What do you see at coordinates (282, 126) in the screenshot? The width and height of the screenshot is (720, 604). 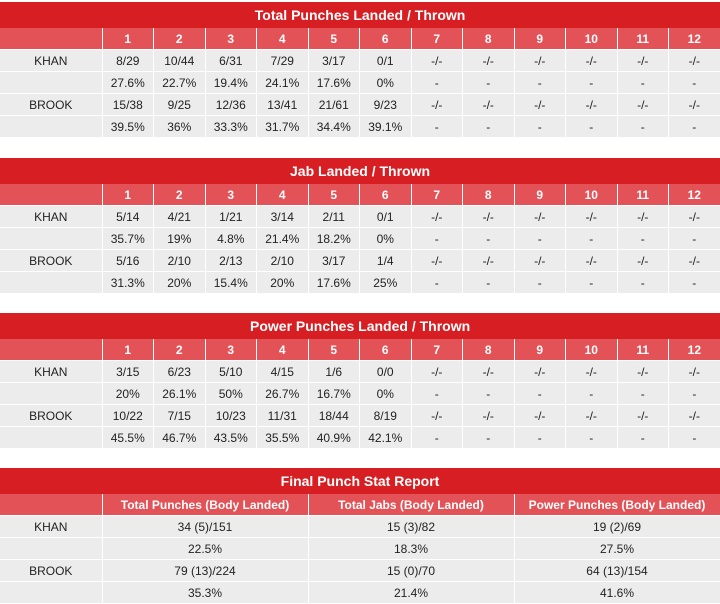 I see `brook-pct-round-4: 31.7%` at bounding box center [282, 126].